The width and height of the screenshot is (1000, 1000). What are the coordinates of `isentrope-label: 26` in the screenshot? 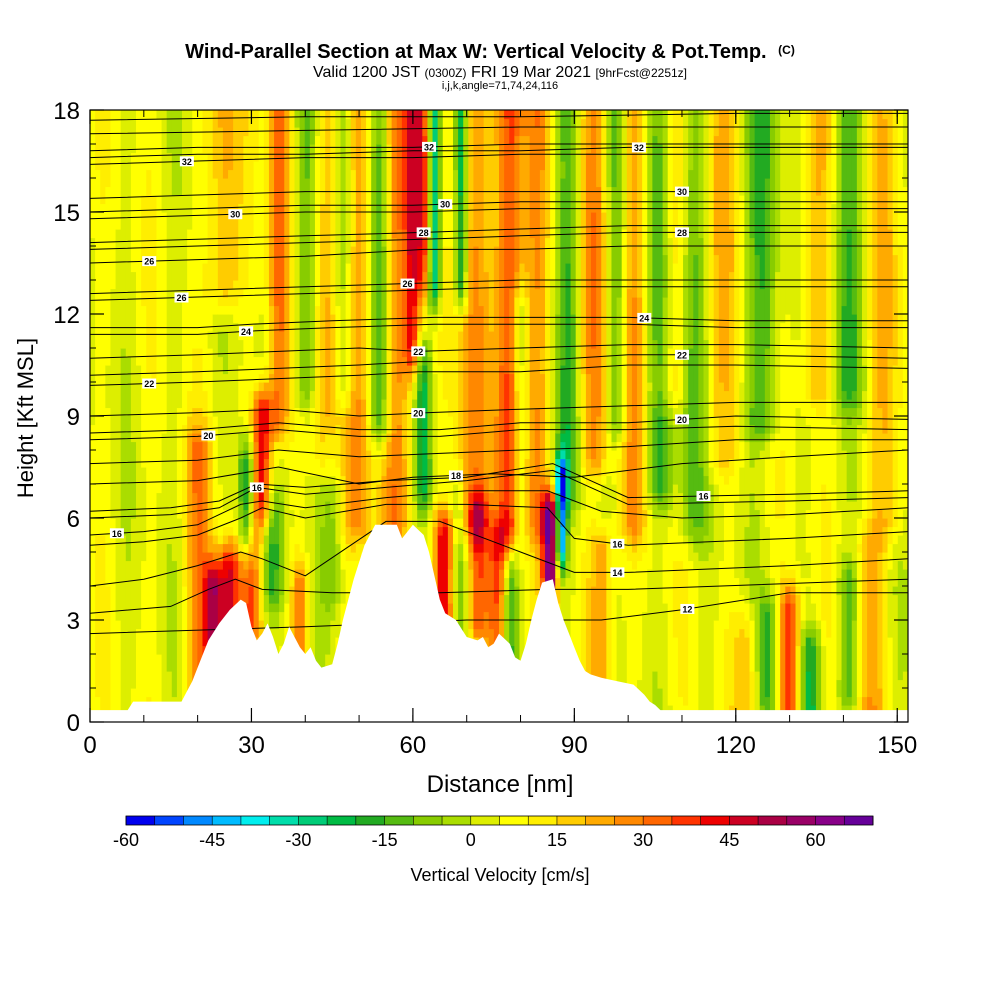 It's located at (149, 262).